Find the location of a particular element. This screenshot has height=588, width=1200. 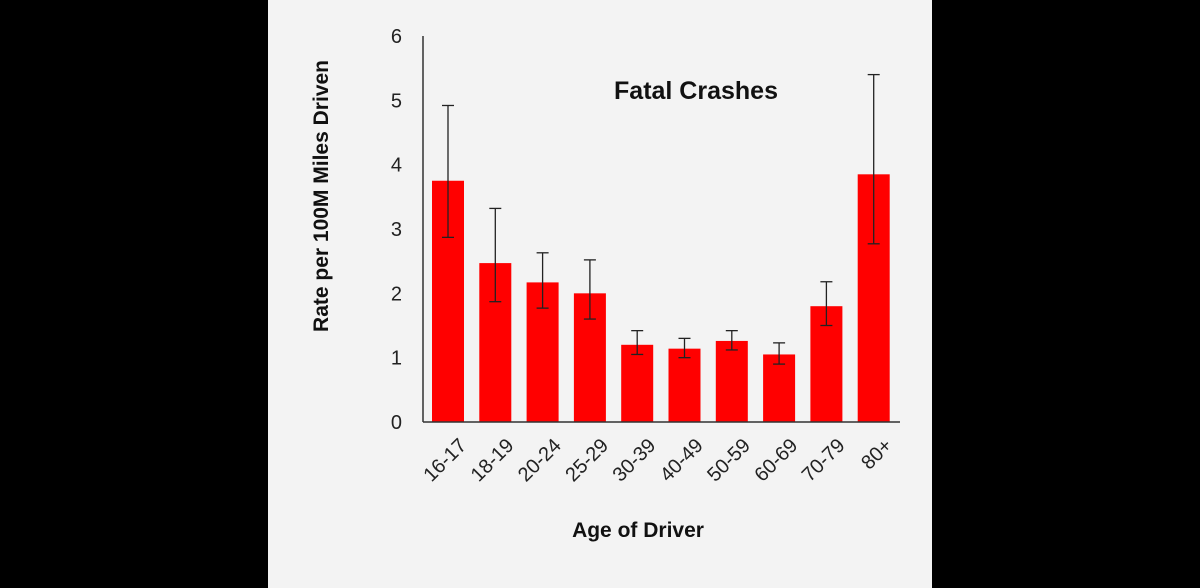

y-tick-label: 0 is located at coordinates (396, 423).